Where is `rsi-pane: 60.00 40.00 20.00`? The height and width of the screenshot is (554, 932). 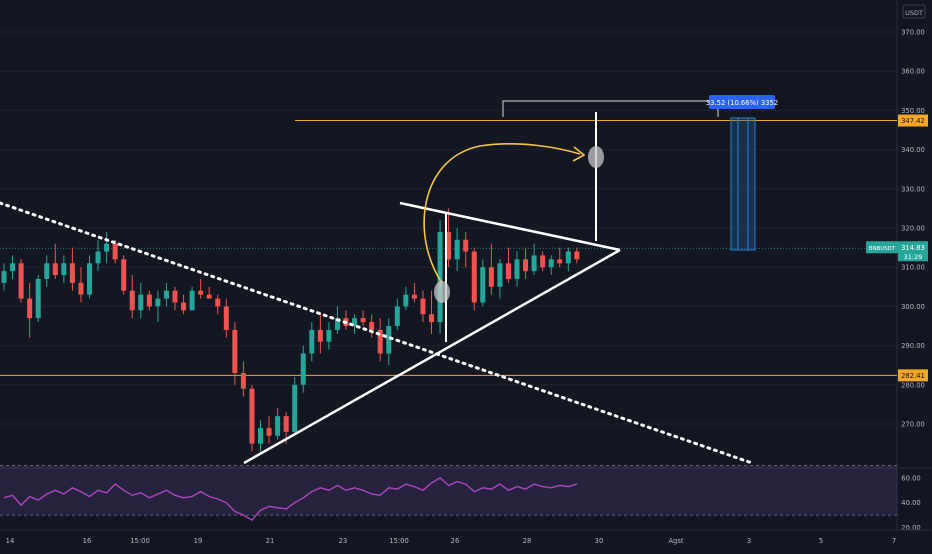
rsi-pane: 60.00 40.00 20.00 is located at coordinates (466, 499).